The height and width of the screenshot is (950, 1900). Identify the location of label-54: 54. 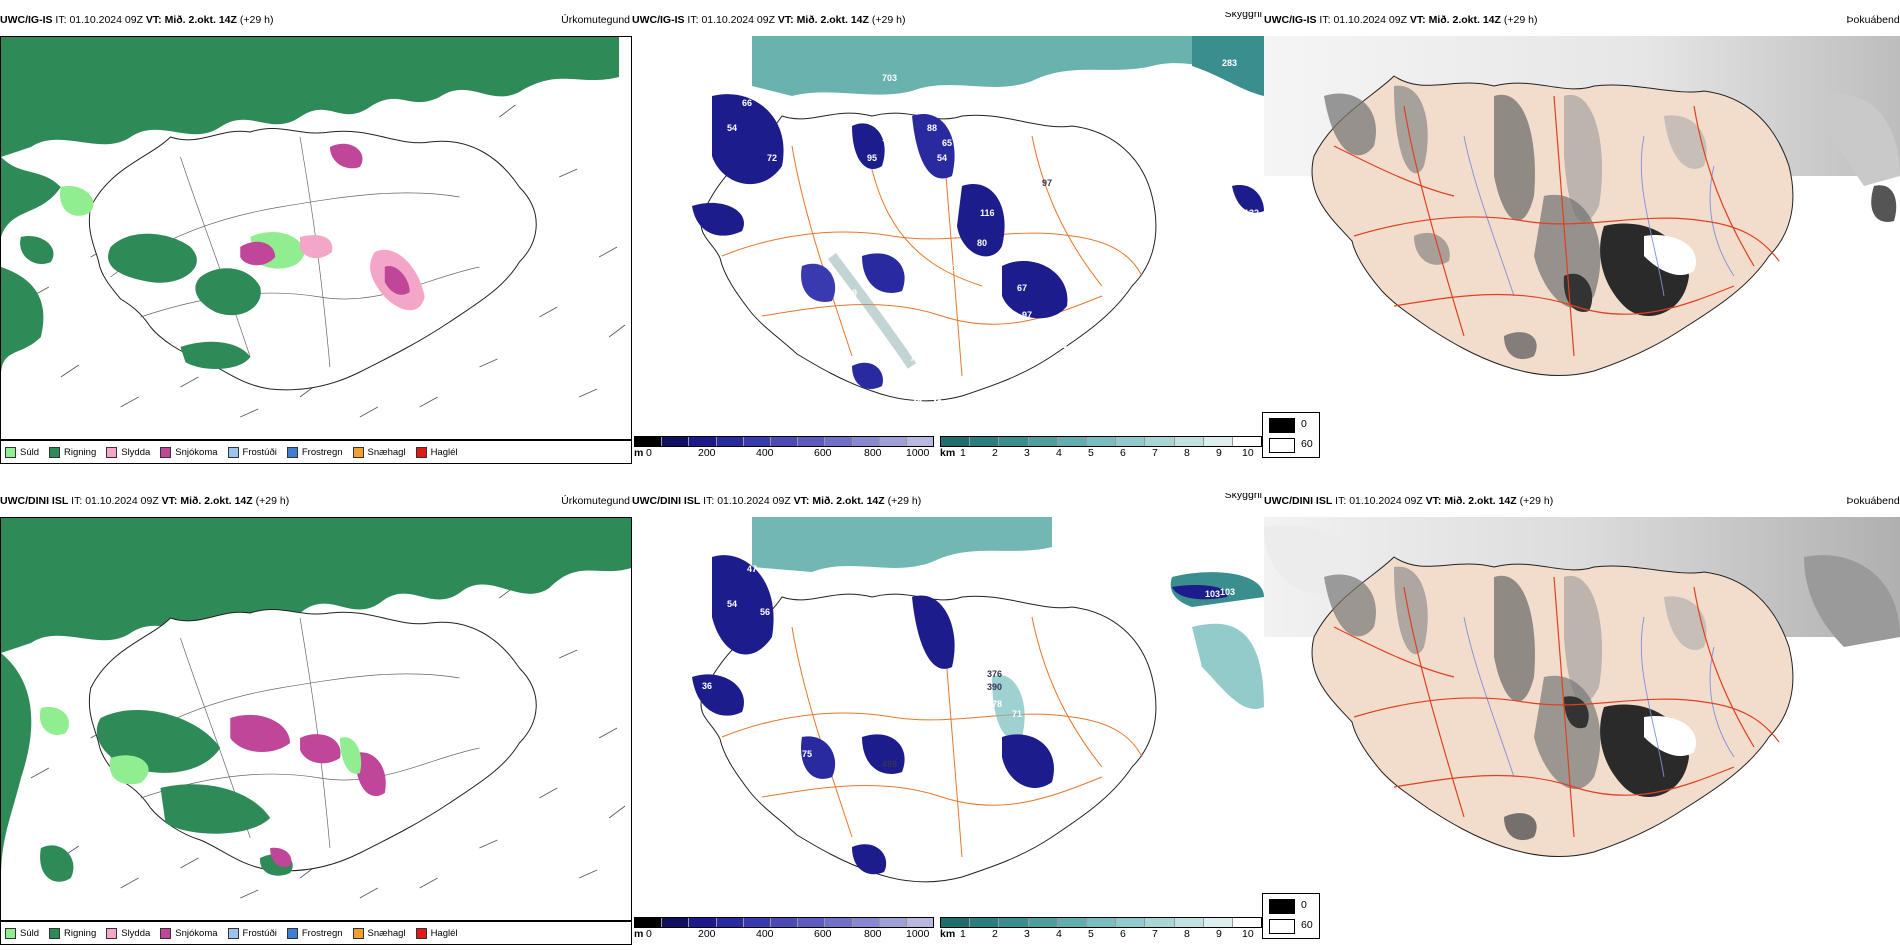
(732, 604).